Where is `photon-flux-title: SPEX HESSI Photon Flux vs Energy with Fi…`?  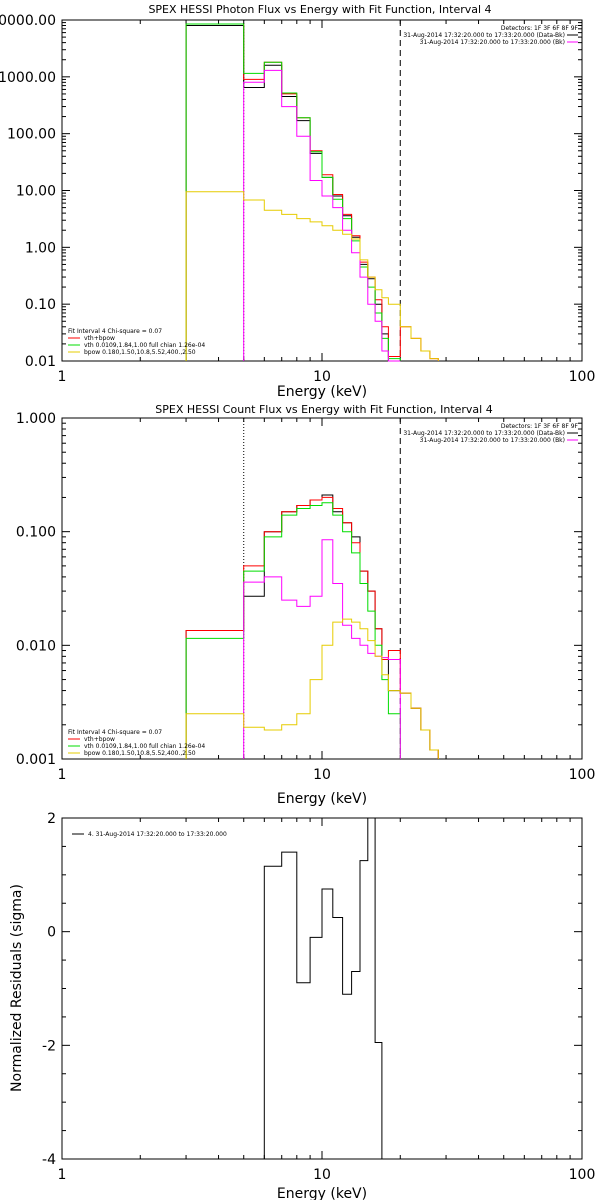 photon-flux-title: SPEX HESSI Photon Flux vs Energy with Fi… is located at coordinates (319, 9).